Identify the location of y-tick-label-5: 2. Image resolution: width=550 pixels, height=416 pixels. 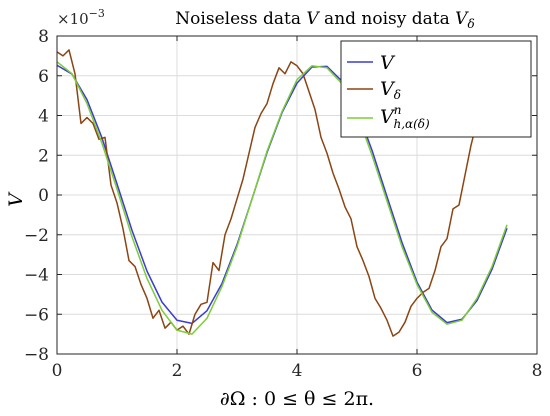
(43, 156).